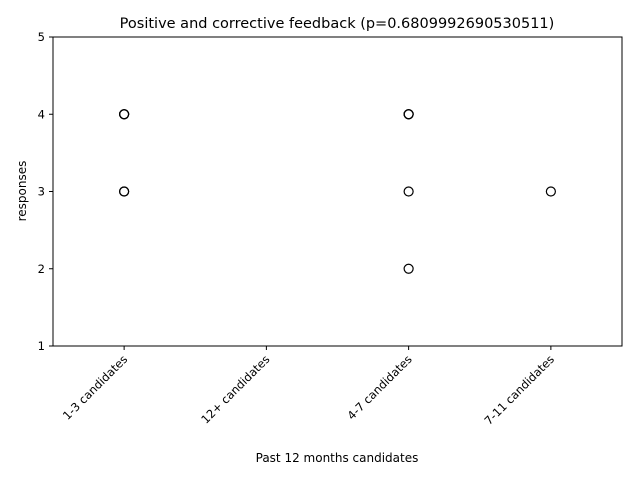  What do you see at coordinates (41, 192) in the screenshot?
I see `y-tick-label: 3` at bounding box center [41, 192].